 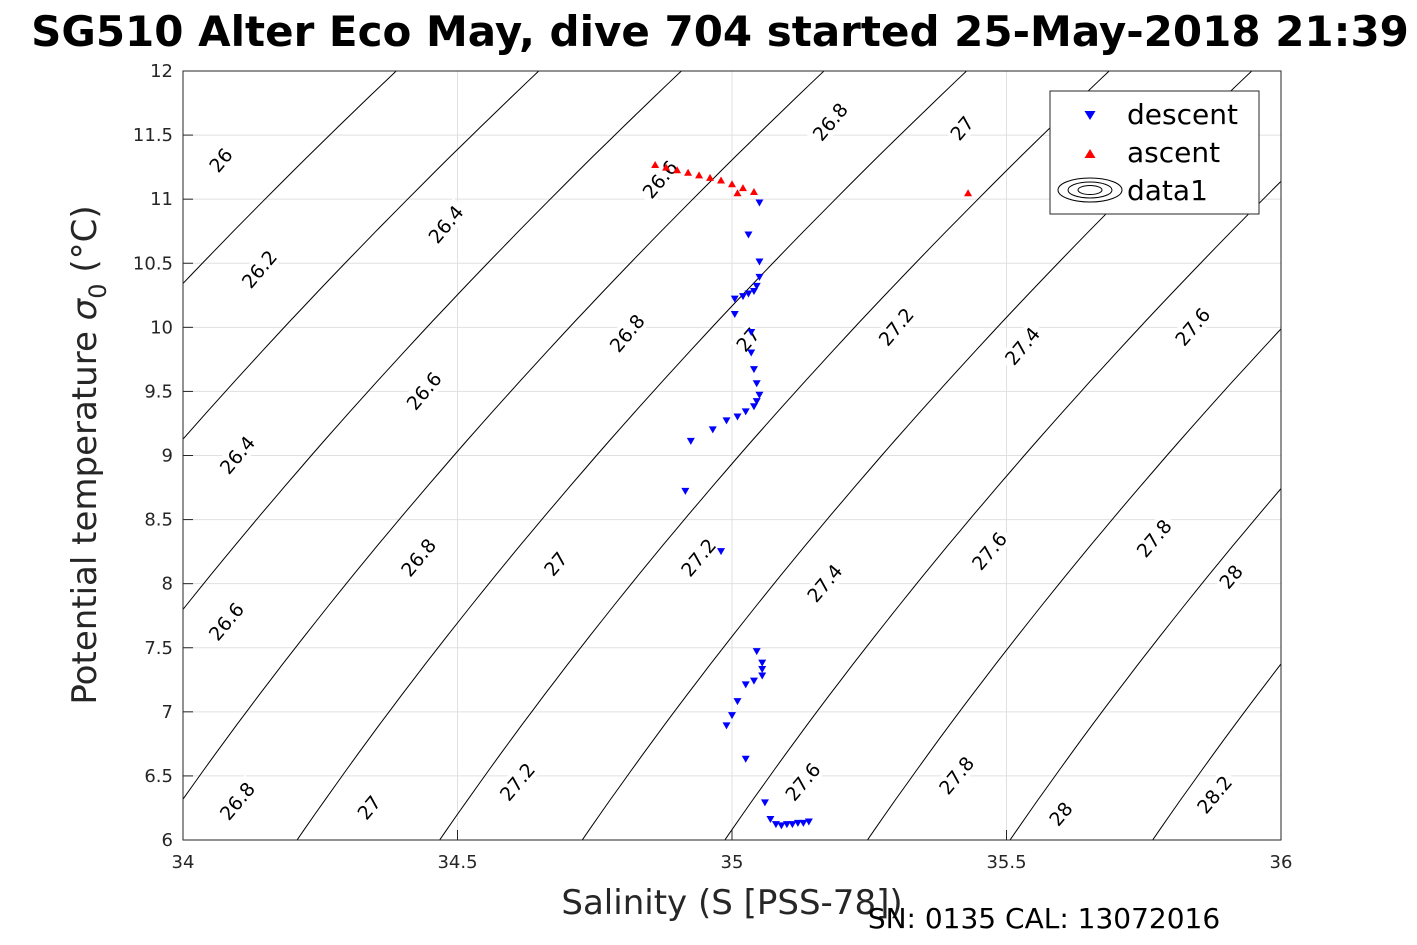 I want to click on y-tick-label: 11.5, so click(x=153, y=135).